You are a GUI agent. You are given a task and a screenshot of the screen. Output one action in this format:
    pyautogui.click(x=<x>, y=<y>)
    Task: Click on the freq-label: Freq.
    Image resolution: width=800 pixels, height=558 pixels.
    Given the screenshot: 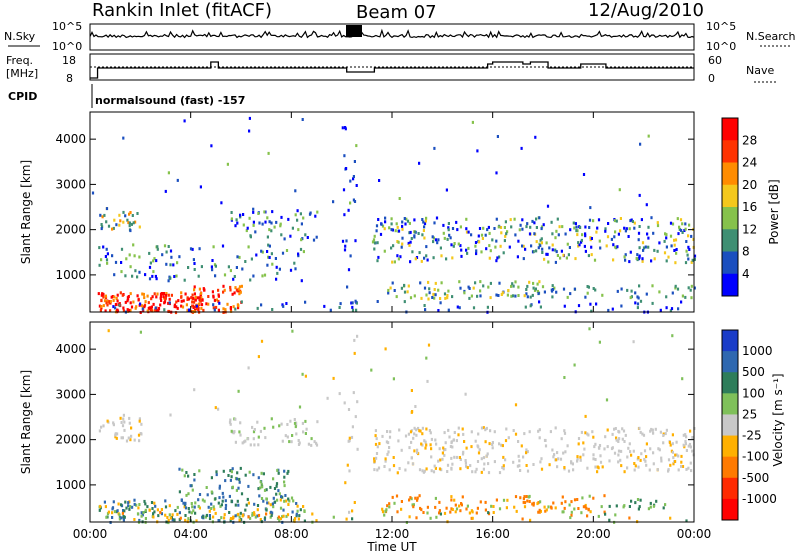 What is the action you would take?
    pyautogui.click(x=19, y=60)
    